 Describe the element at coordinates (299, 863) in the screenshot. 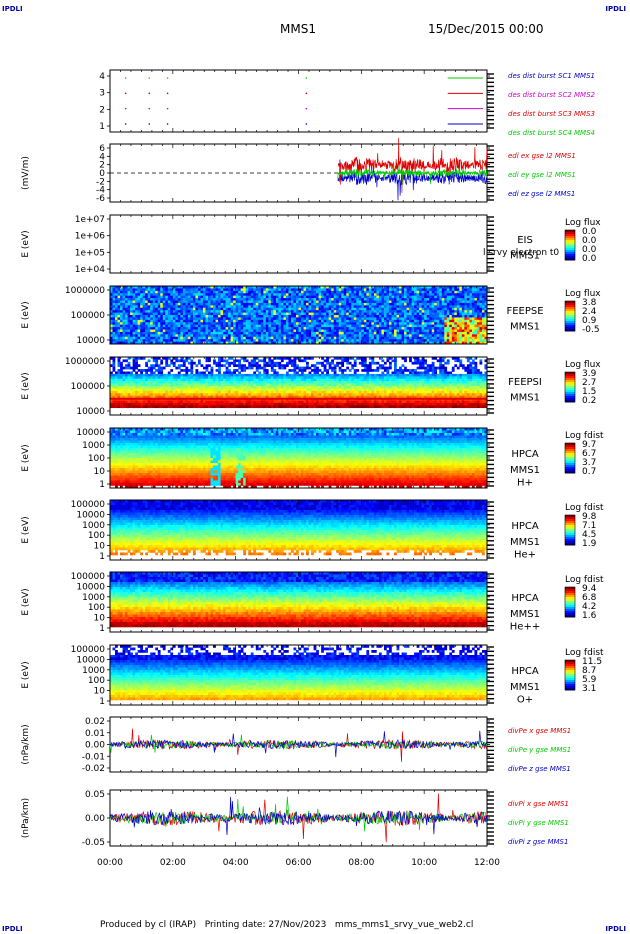

I see `x-tick-label: 06:00` at that location.